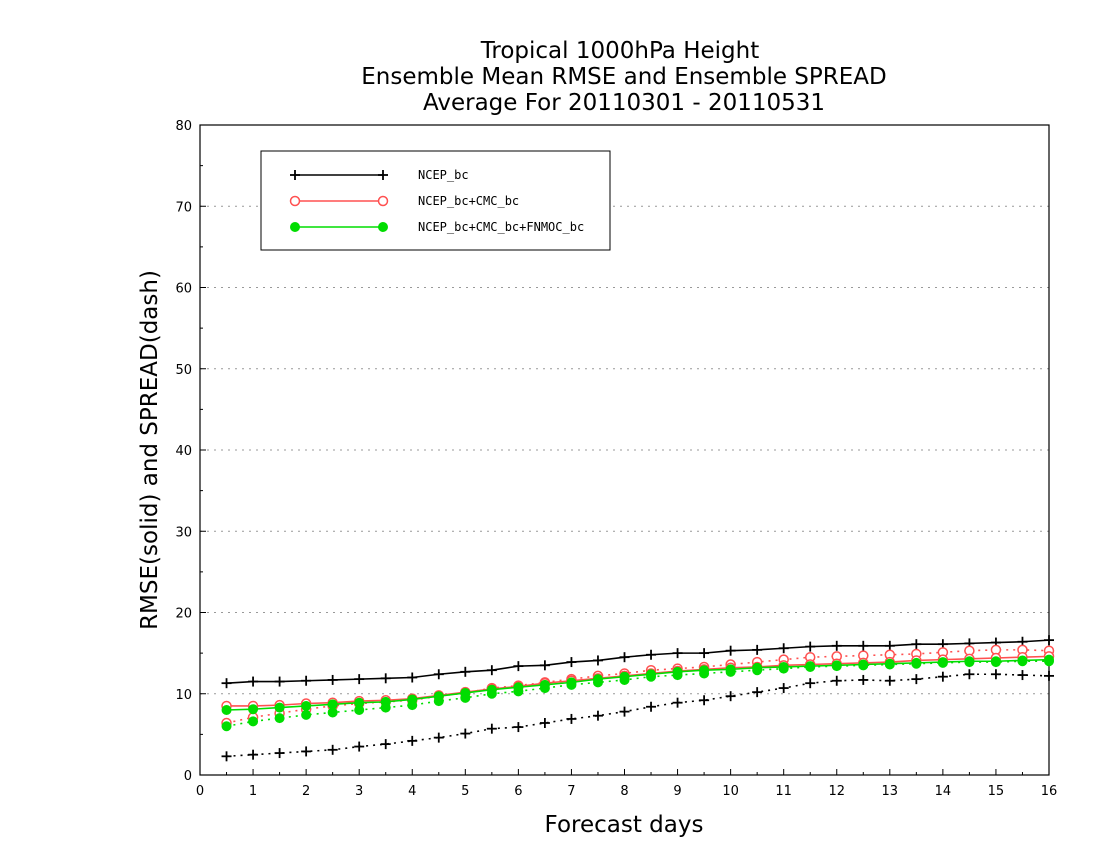 Image resolution: width=1100 pixels, height=850 pixels. I want to click on x-tick-label-15: 15, so click(996, 791).